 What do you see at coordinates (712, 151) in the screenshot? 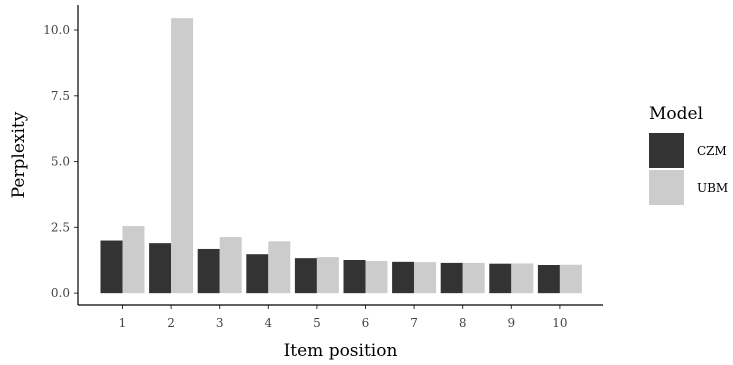
I see `legend-label-czm: CZM` at bounding box center [712, 151].